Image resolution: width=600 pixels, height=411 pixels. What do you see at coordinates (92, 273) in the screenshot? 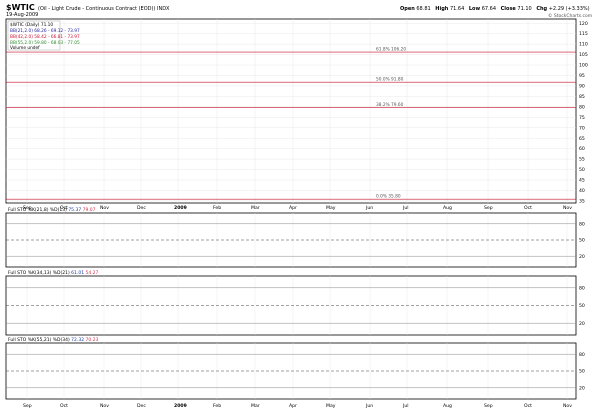
I see `sto2-d: 54.27` at bounding box center [92, 273].